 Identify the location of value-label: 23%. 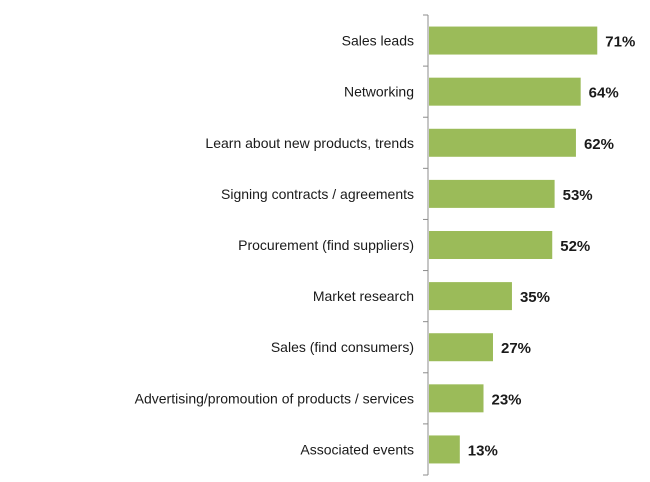
(507, 399).